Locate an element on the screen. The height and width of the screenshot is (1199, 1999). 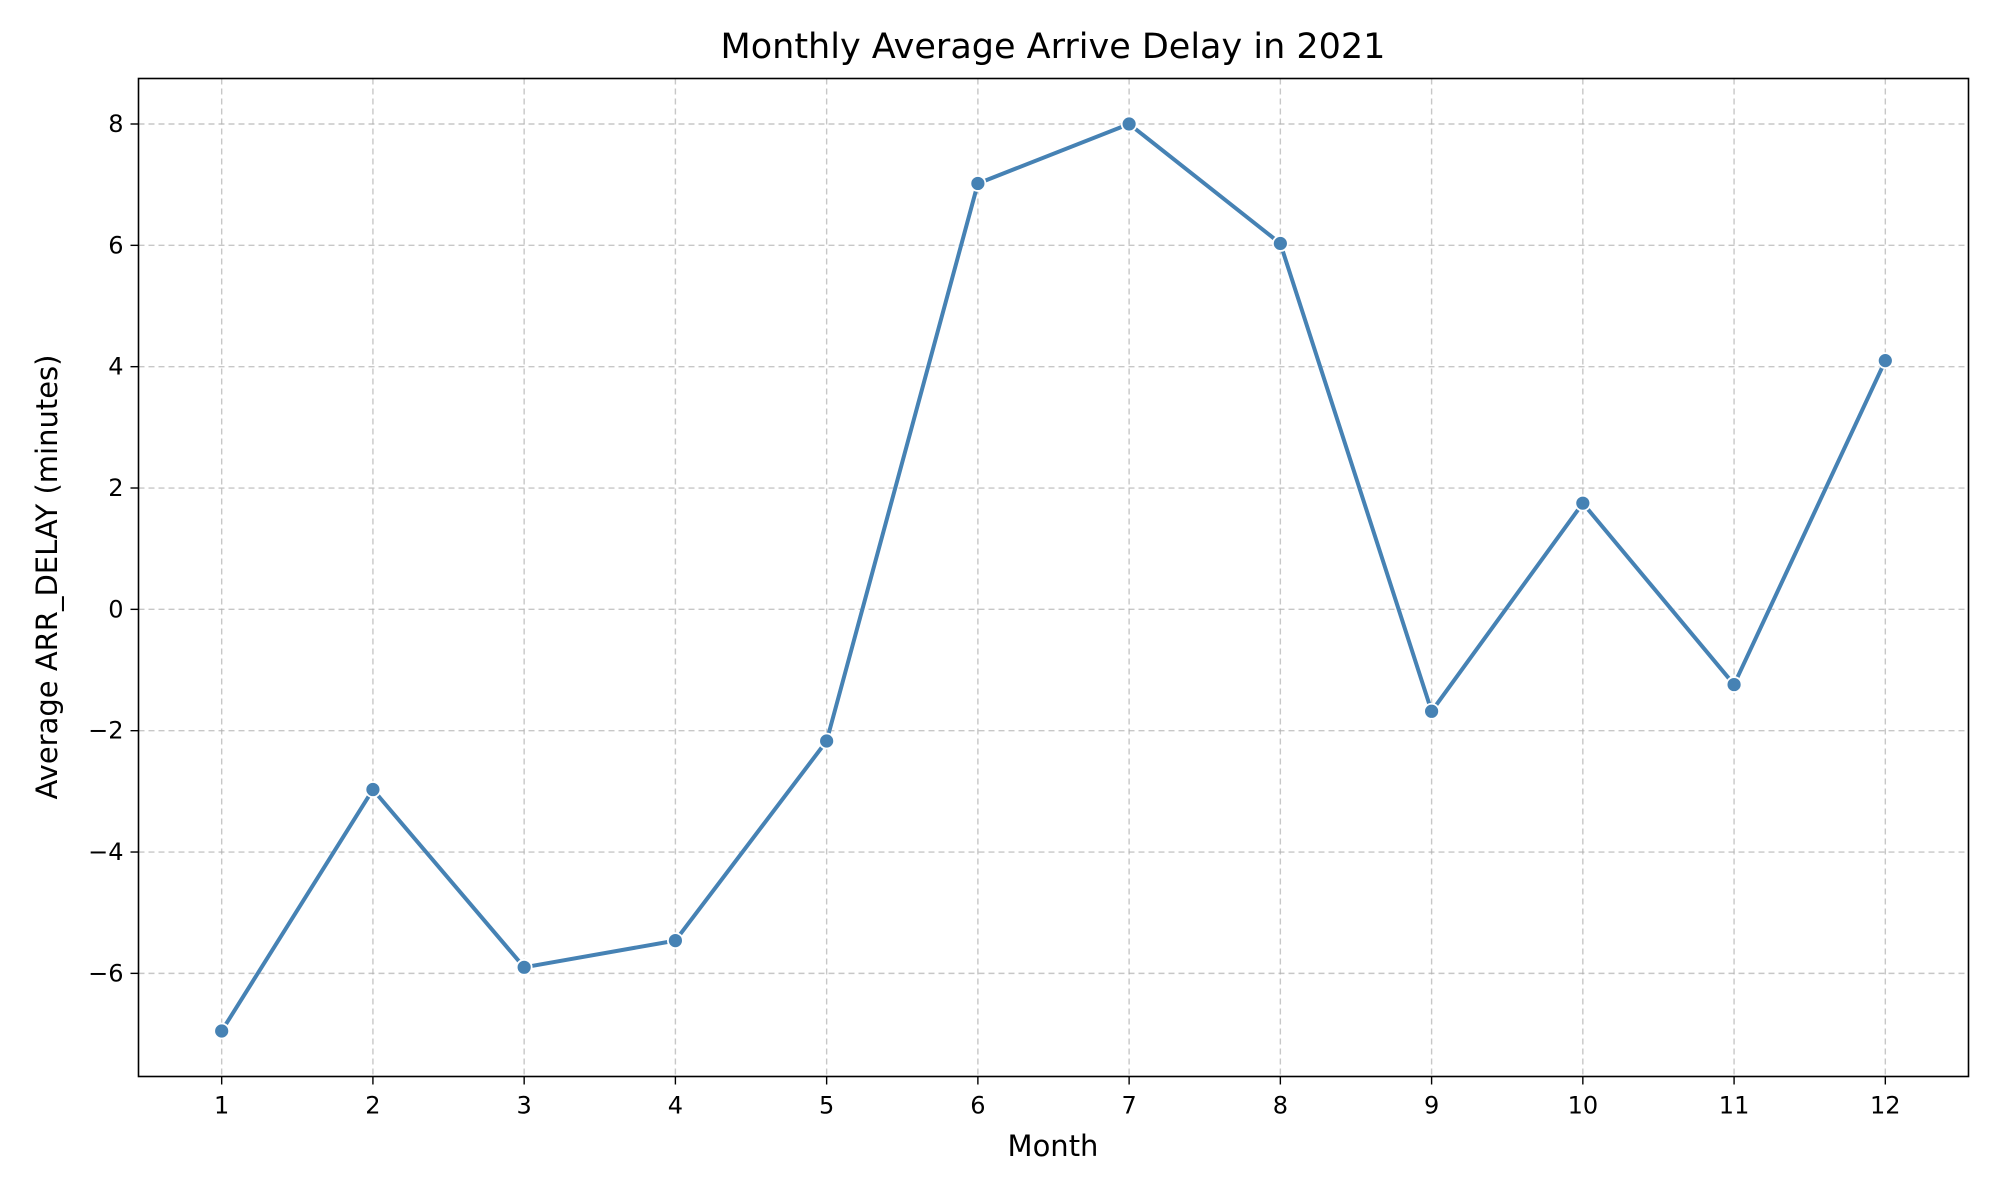
y-tick-label: 8 is located at coordinates (115, 124).